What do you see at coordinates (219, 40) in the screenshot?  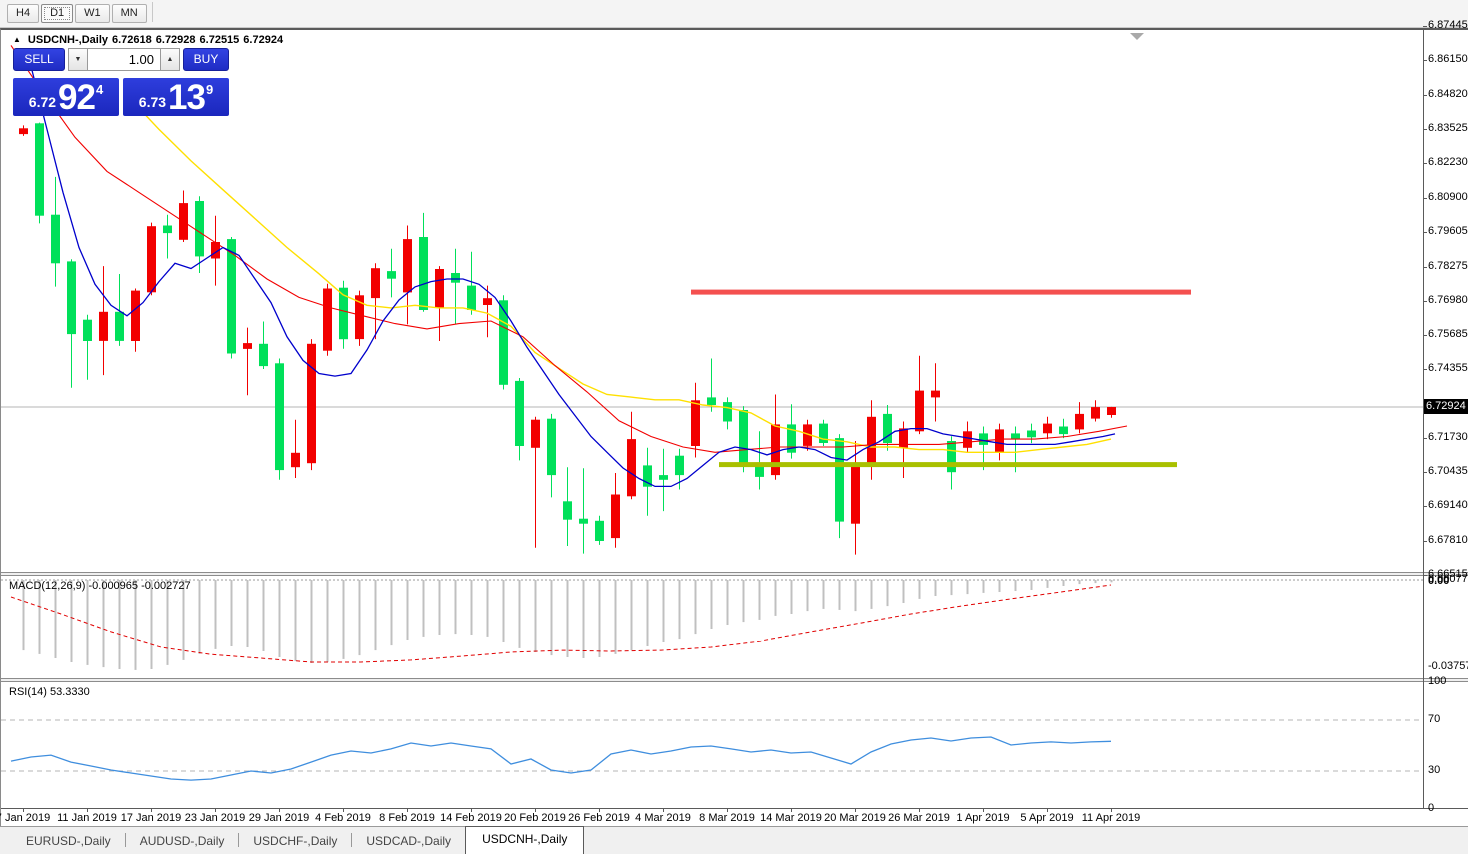 I see `ohlc-low: 6.72515` at bounding box center [219, 40].